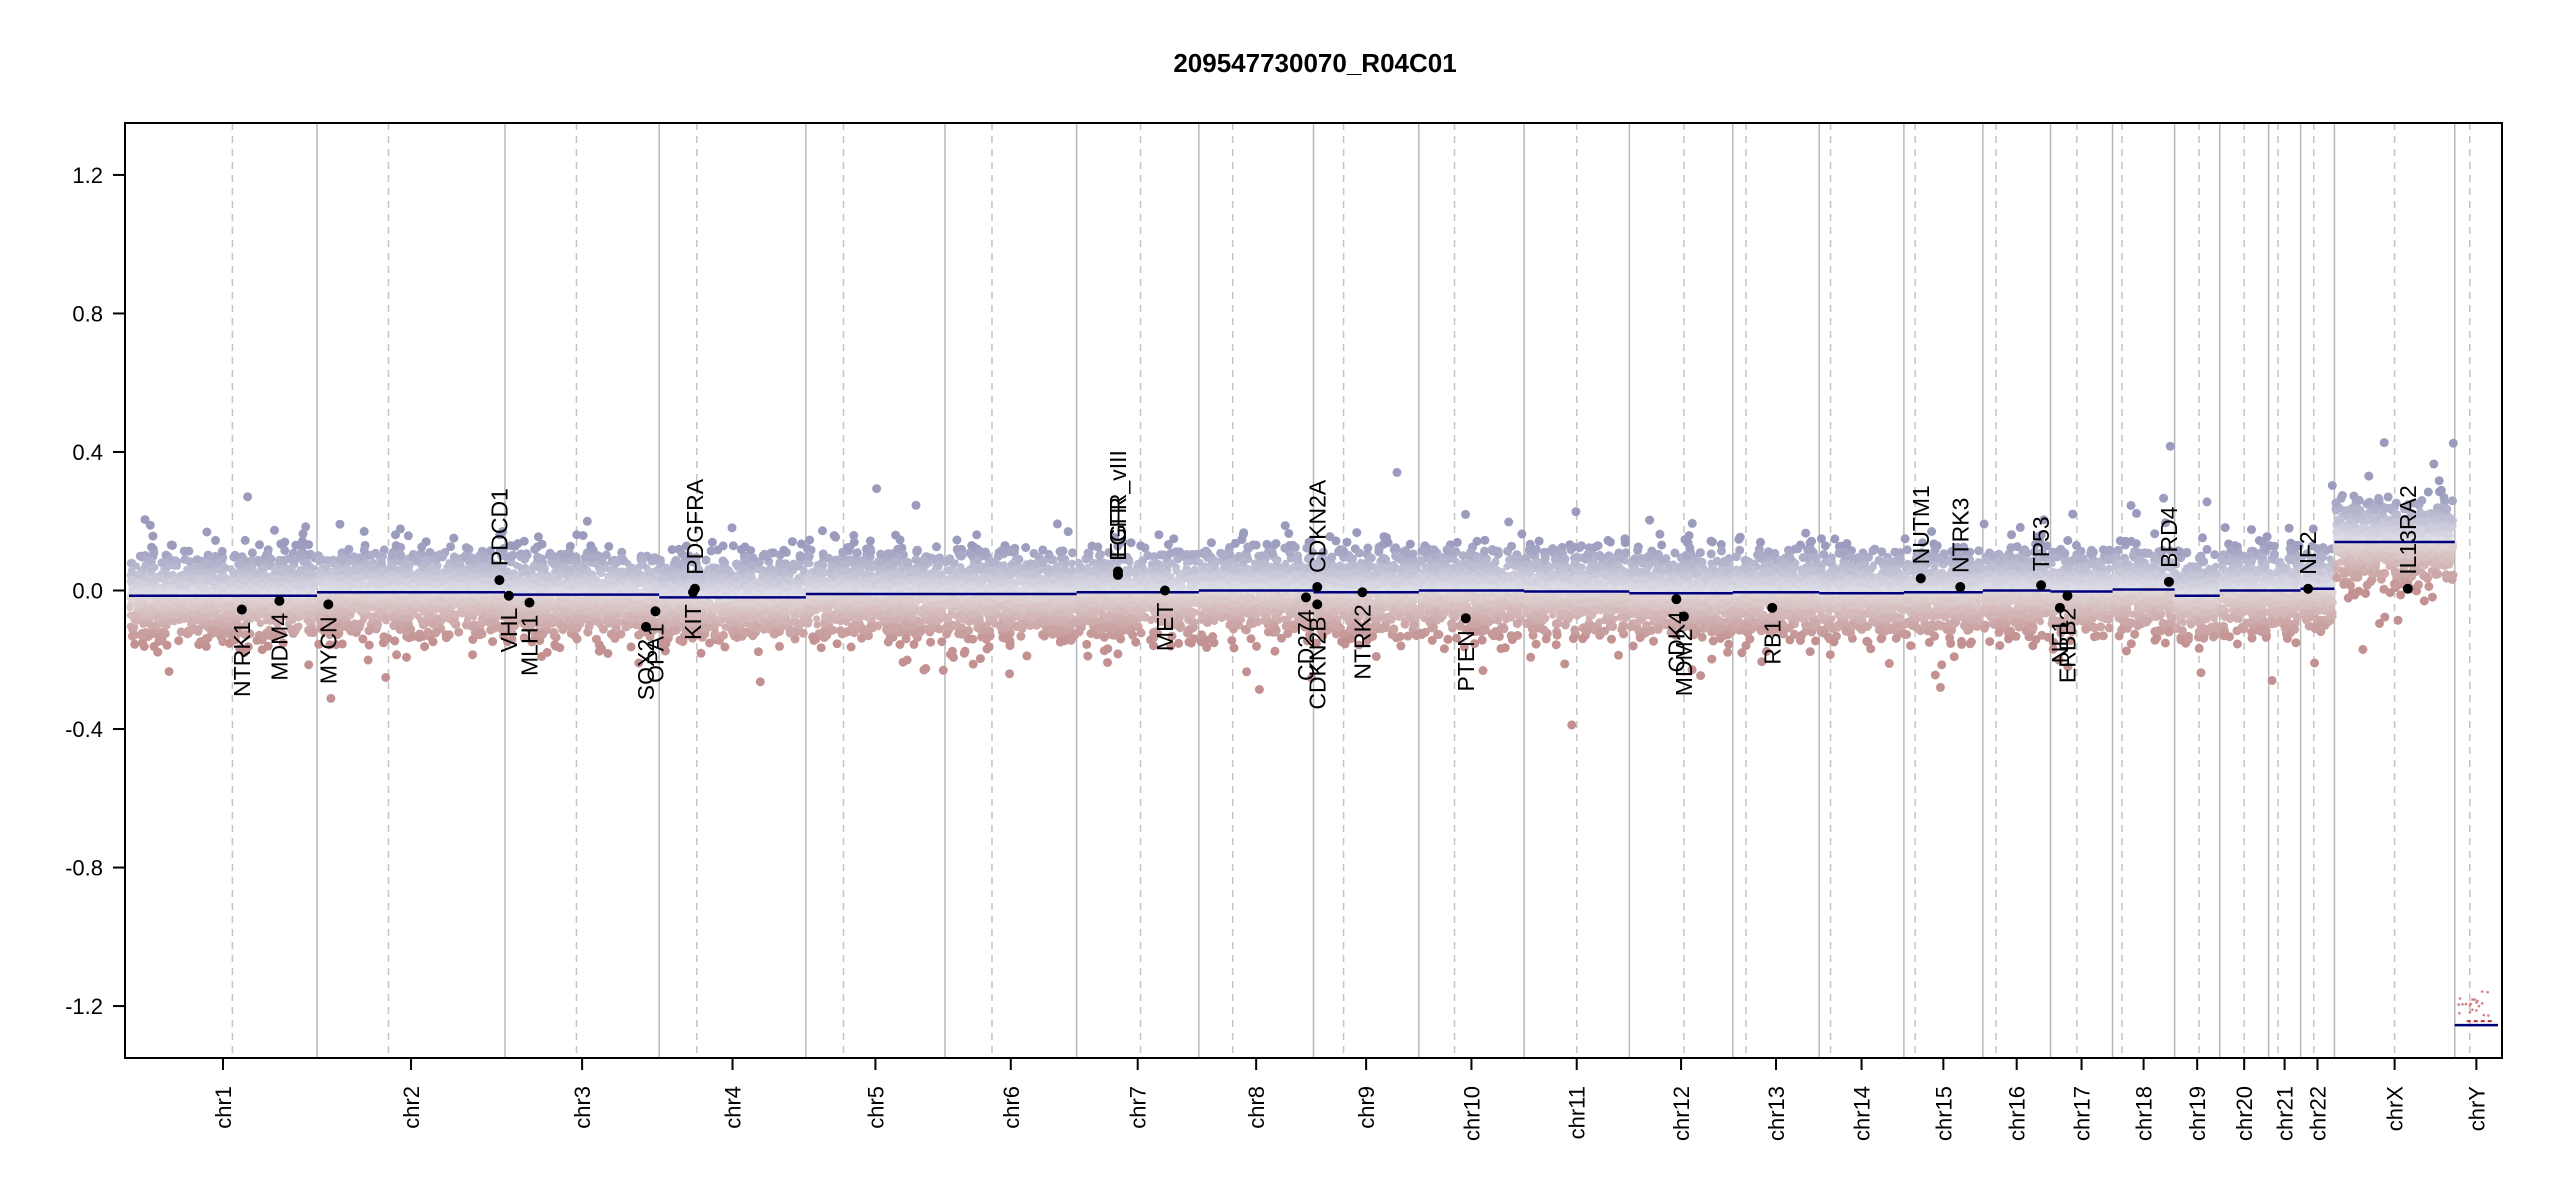 This screenshot has width=2550, height=1200. Describe the element at coordinates (2169, 537) in the screenshot. I see `gene-label: BRD4` at that location.